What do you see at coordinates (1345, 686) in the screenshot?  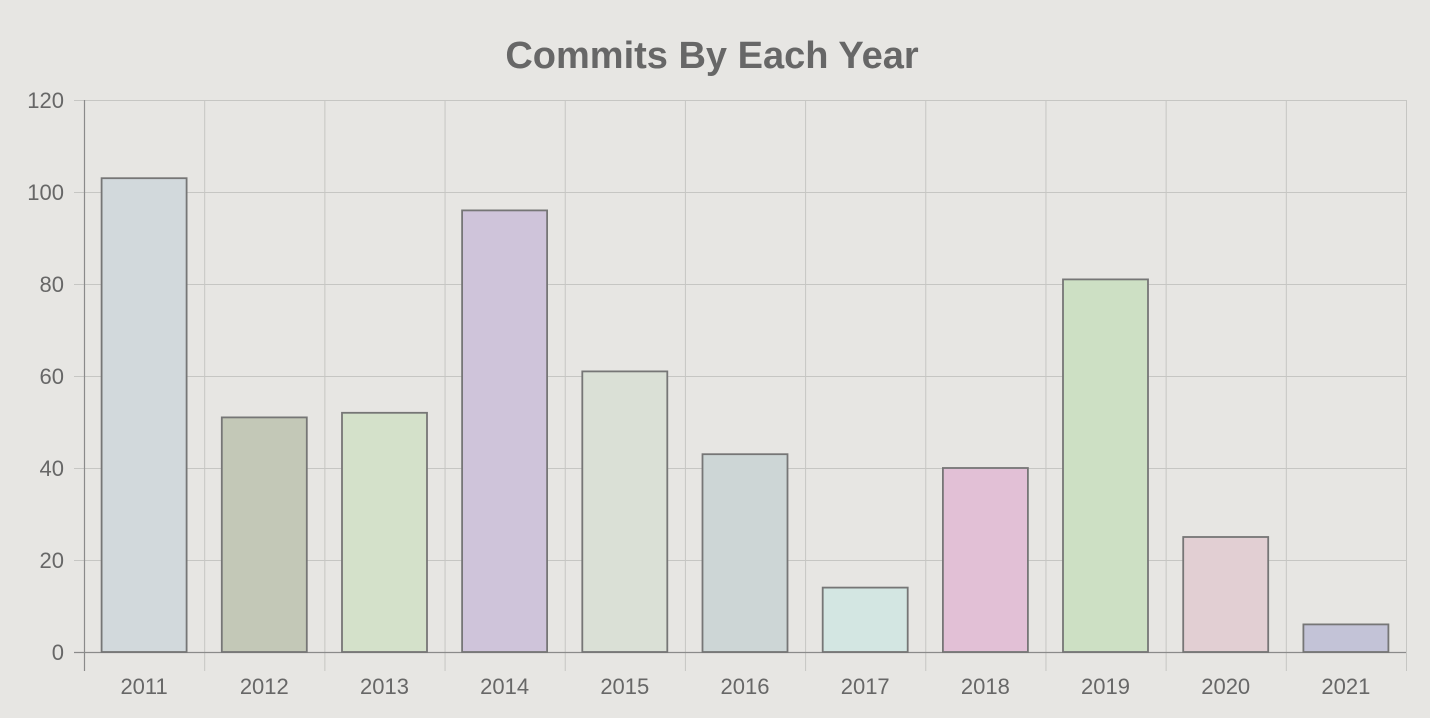 I see `x-tick-label: 2021` at bounding box center [1345, 686].